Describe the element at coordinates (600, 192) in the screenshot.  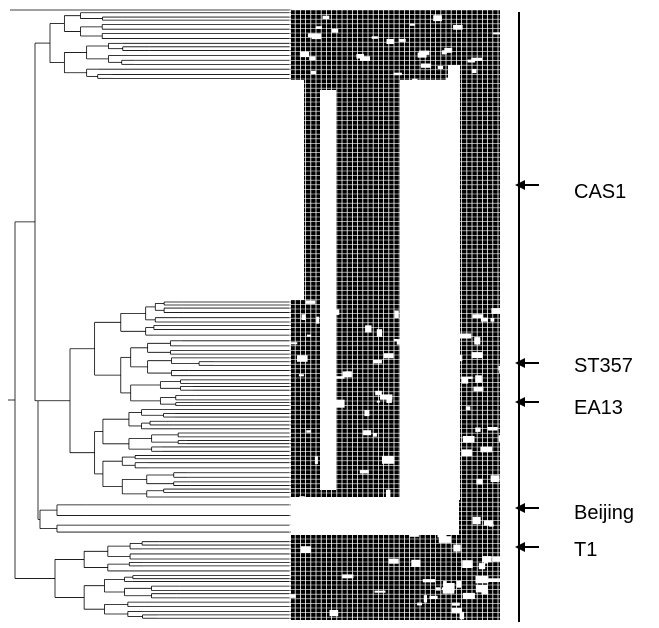
I see `lineage-label-cas1: CAS1` at that location.